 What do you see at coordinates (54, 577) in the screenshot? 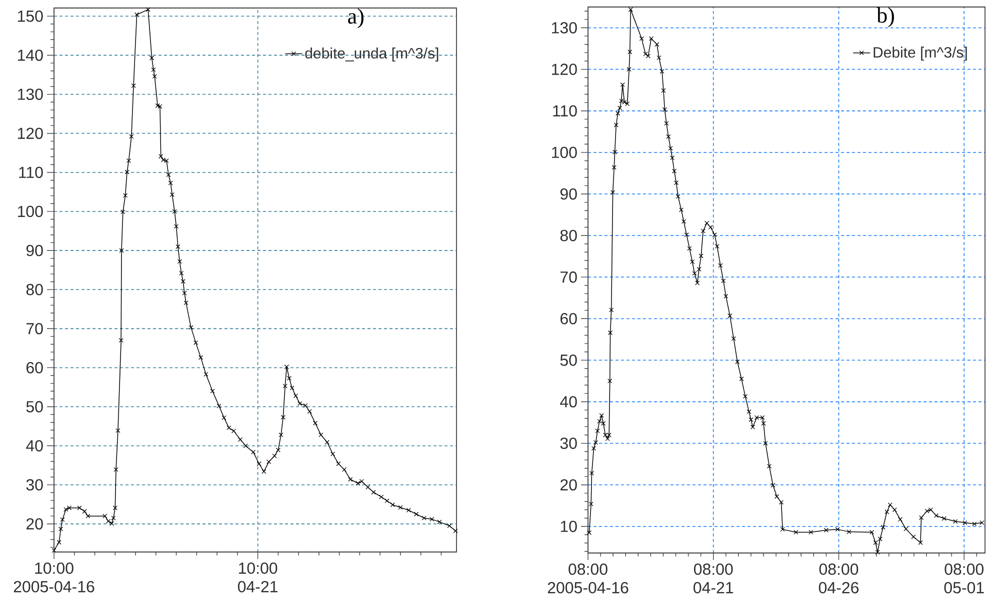
I see `x-tick-label: 10:00 2005-04-16` at bounding box center [54, 577].